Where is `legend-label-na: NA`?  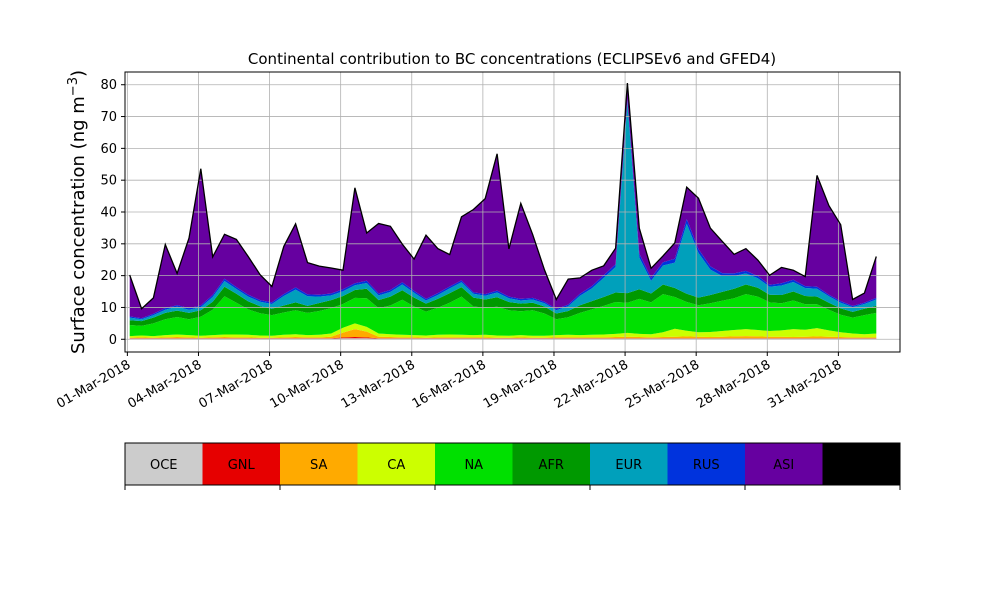 legend-label-na: NA is located at coordinates (473, 465).